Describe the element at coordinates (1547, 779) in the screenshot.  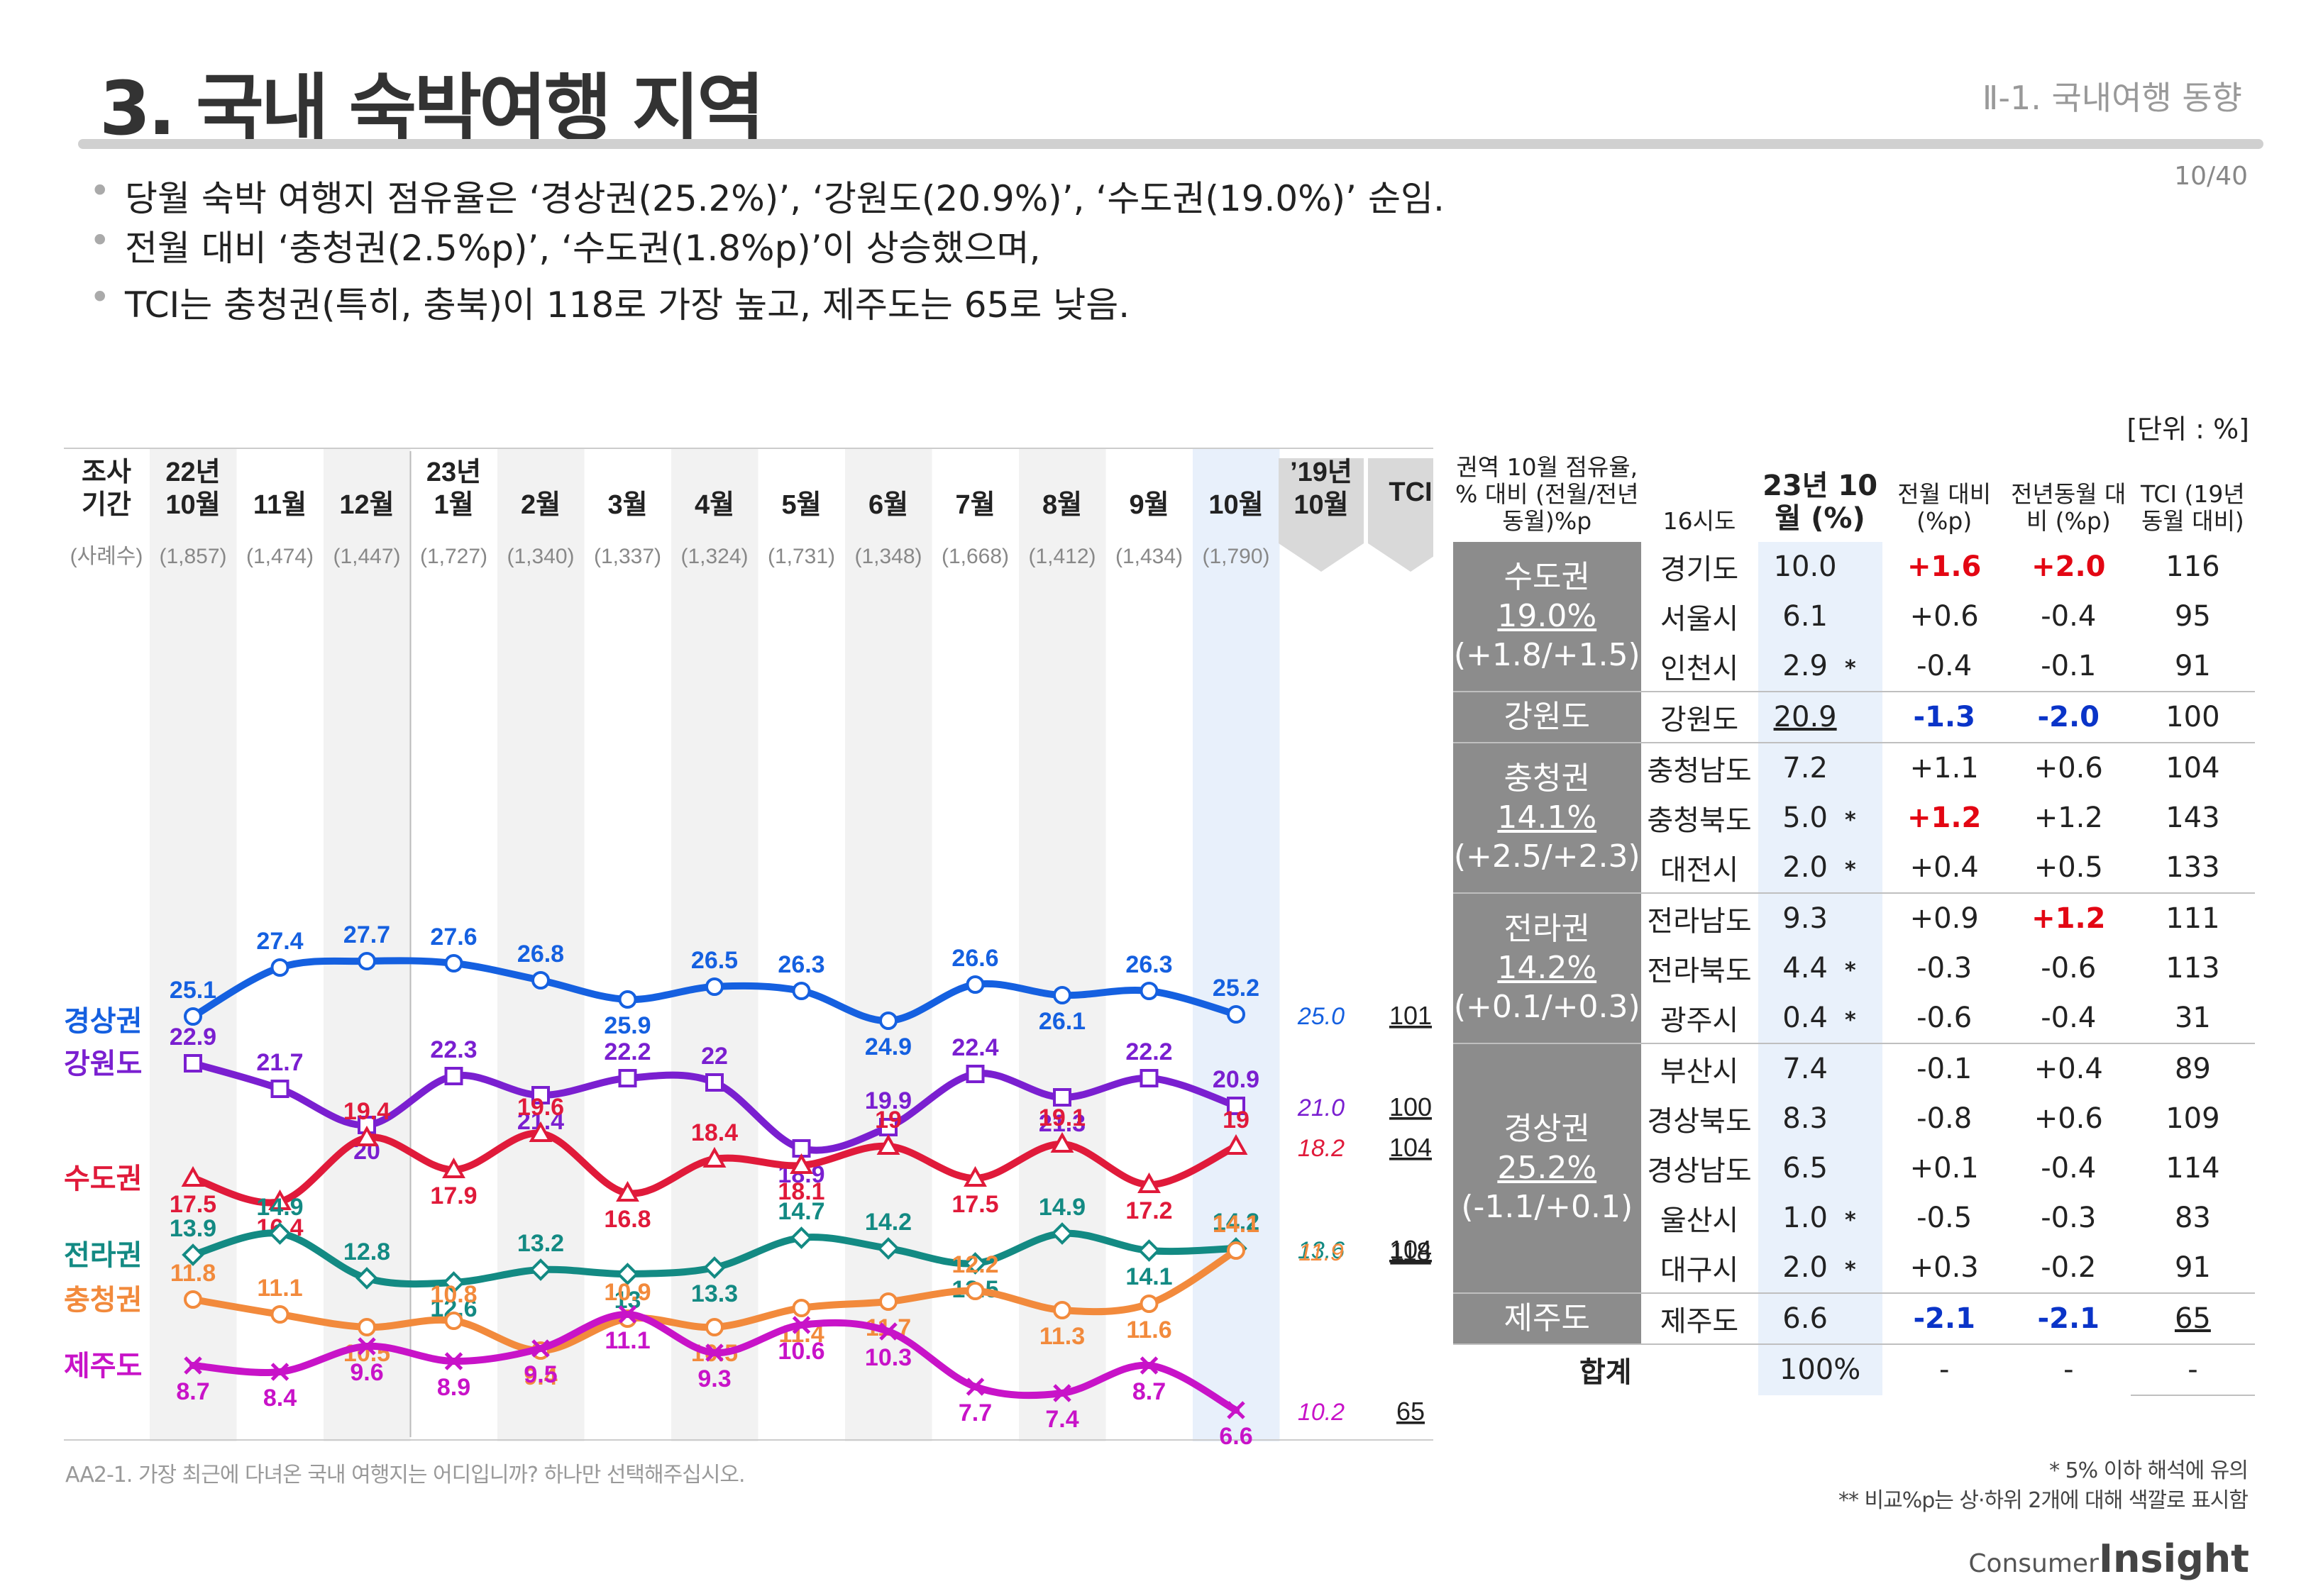
I see `region-name: 충청권` at that location.